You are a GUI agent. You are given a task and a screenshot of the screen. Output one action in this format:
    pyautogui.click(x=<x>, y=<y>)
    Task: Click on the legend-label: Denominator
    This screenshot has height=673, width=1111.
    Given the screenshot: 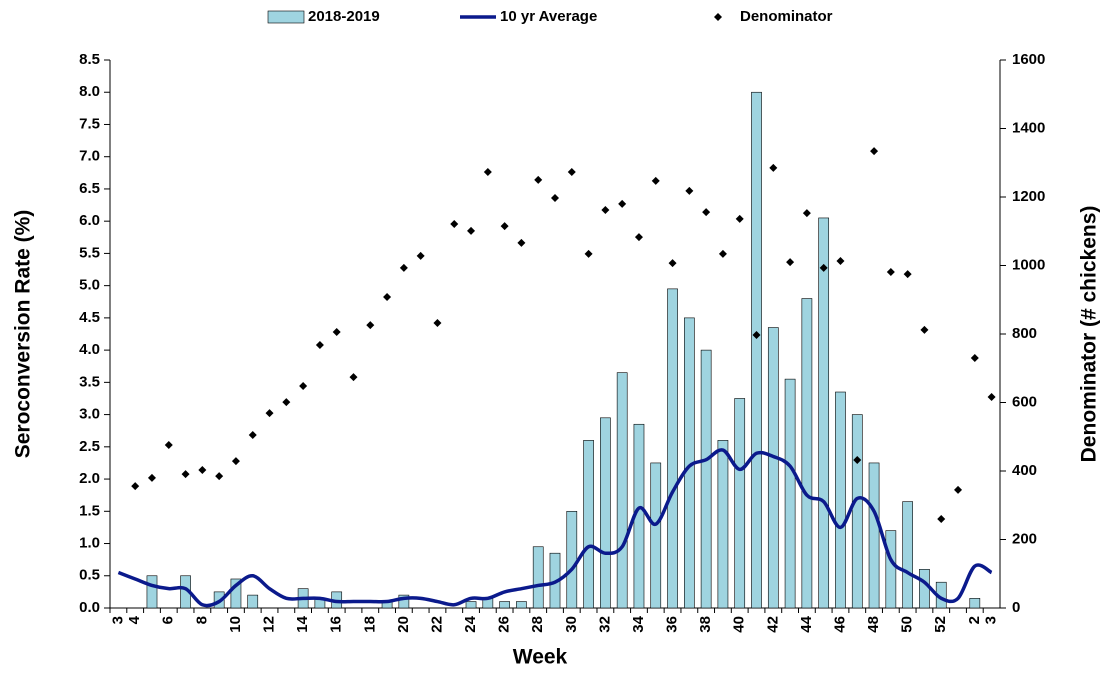 What is the action you would take?
    pyautogui.click(x=786, y=16)
    